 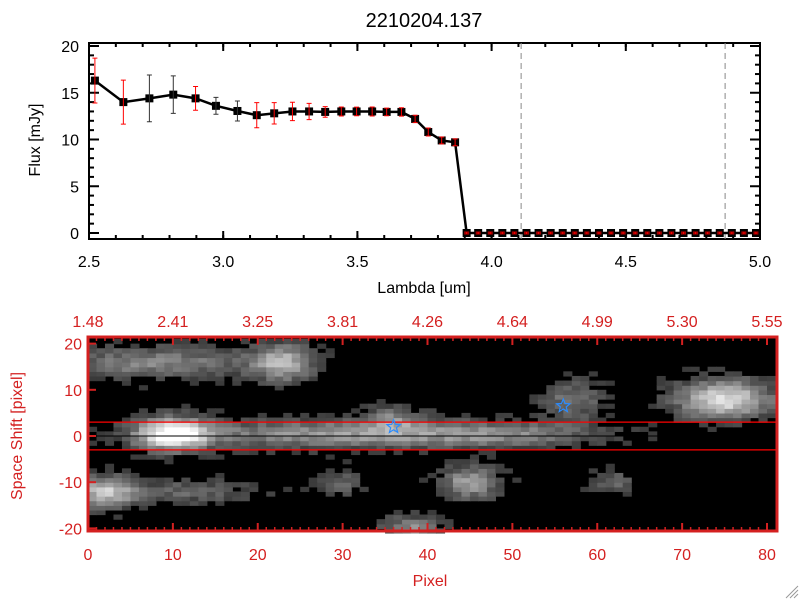 I want to click on resize-grip-icon, so click(x=792, y=592).